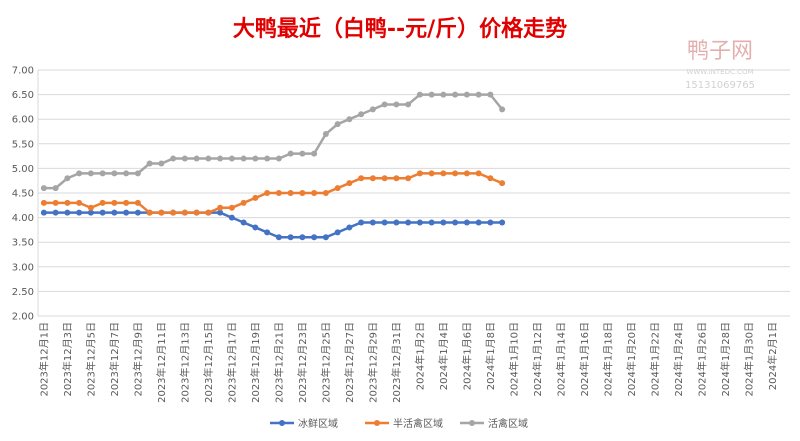  I want to click on x-tick-label: 2023年12月31日, so click(396, 362).